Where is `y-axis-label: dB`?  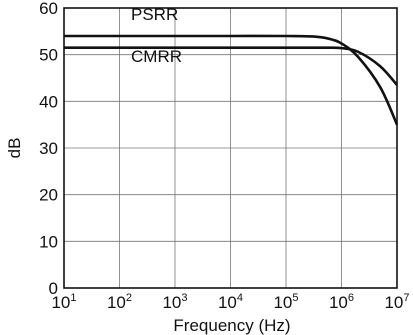 y-axis-label: dB is located at coordinates (14, 148).